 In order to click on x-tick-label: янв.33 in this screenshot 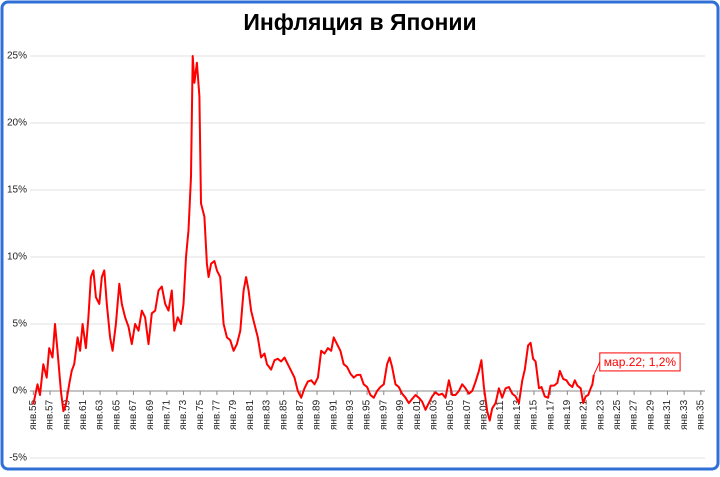, I will do `click(684, 414)`.